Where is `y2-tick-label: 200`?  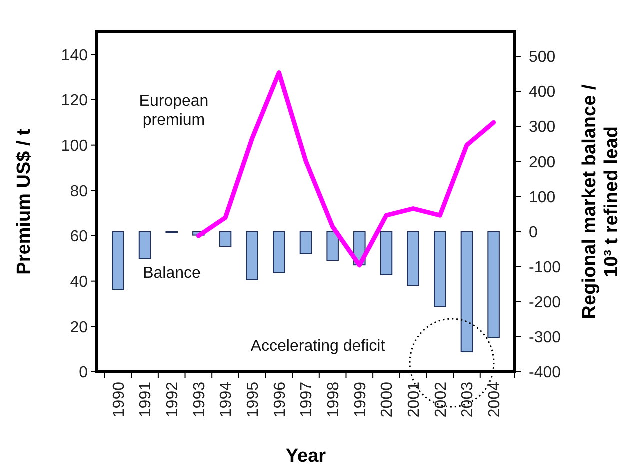 y2-tick-label: 200 is located at coordinates (542, 163).